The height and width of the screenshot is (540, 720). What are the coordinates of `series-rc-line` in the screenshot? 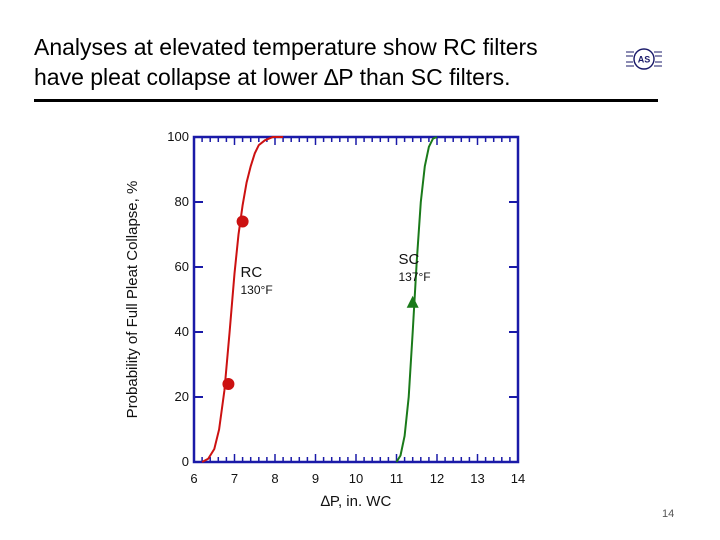 It's located at (242, 299).